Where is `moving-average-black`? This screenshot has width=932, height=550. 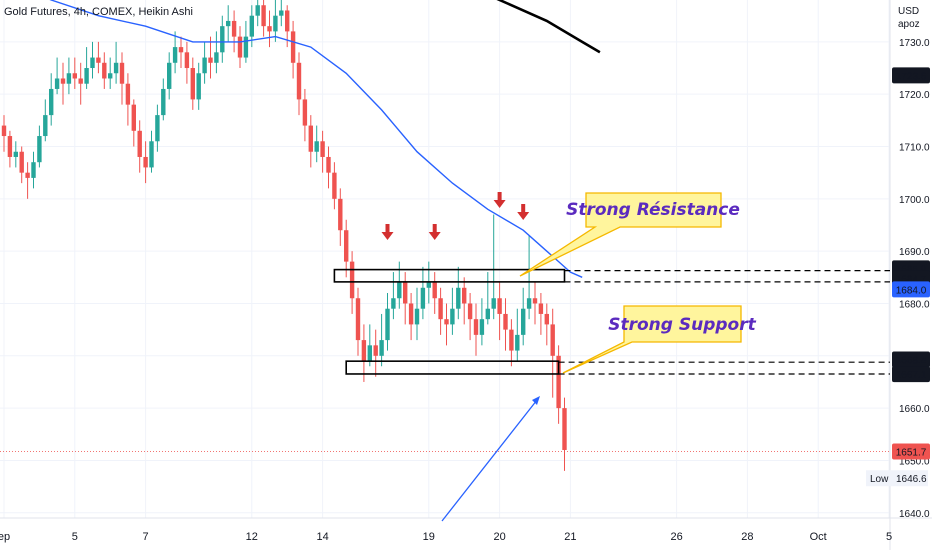 moving-average-black is located at coordinates (548, 27).